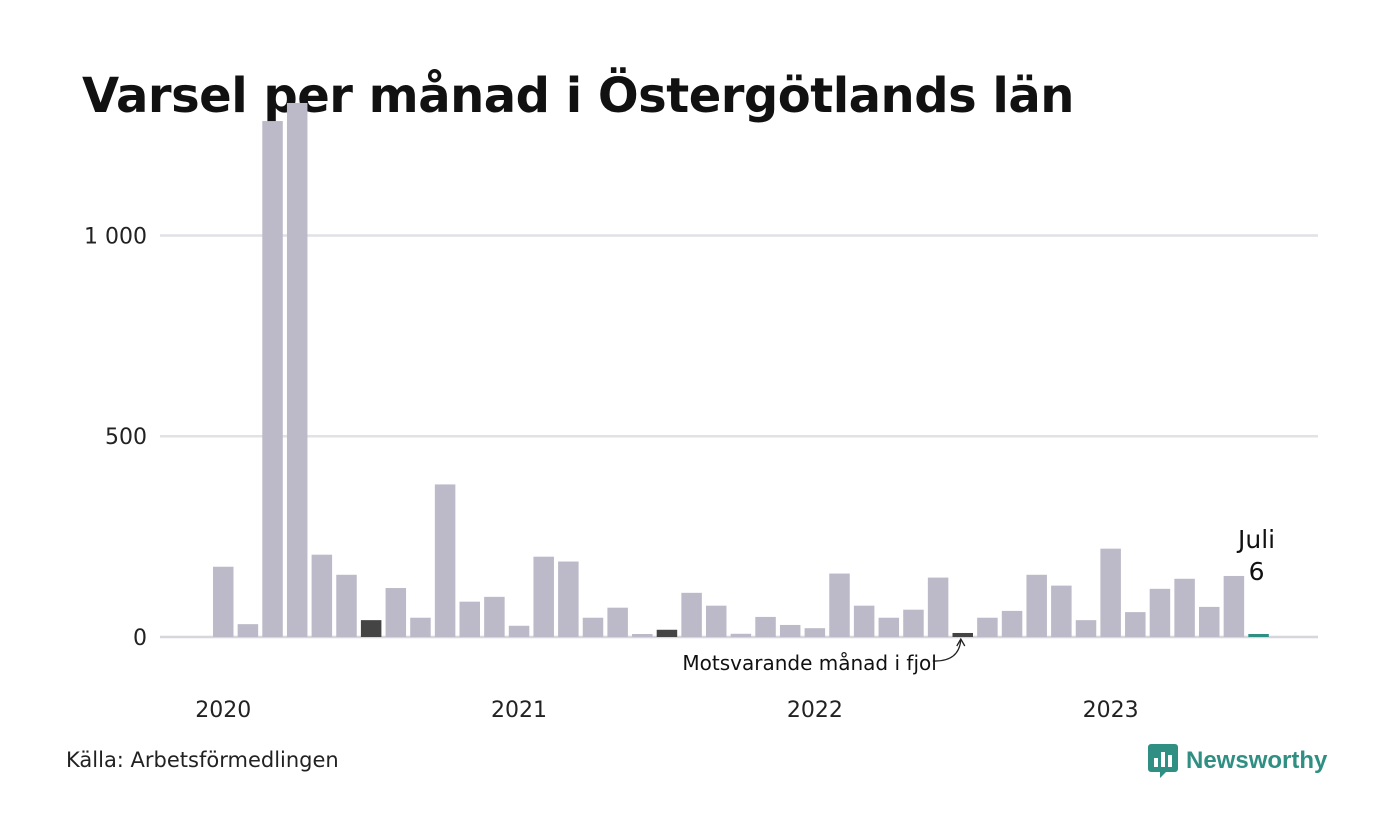 The height and width of the screenshot is (840, 1400). Describe the element at coordinates (578, 96) in the screenshot. I see `chart-title: Varsel per månad i Östergötlands län` at that location.